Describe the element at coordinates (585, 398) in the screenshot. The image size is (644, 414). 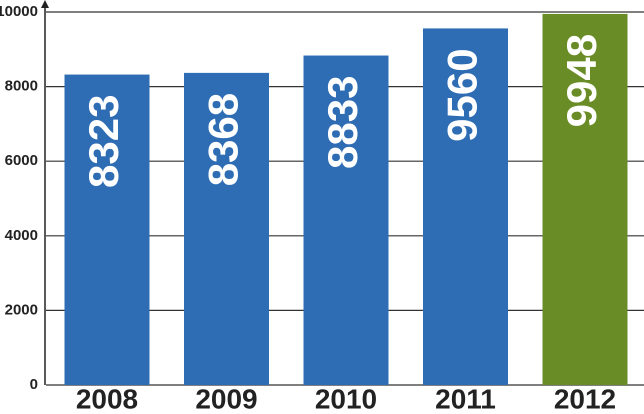
I see `x-tick-label: 2012` at that location.